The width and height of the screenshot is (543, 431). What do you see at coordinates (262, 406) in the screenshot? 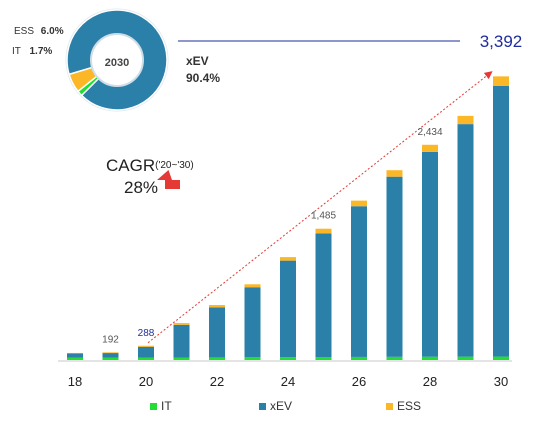
I see `legend-swatch-xev` at bounding box center [262, 406].